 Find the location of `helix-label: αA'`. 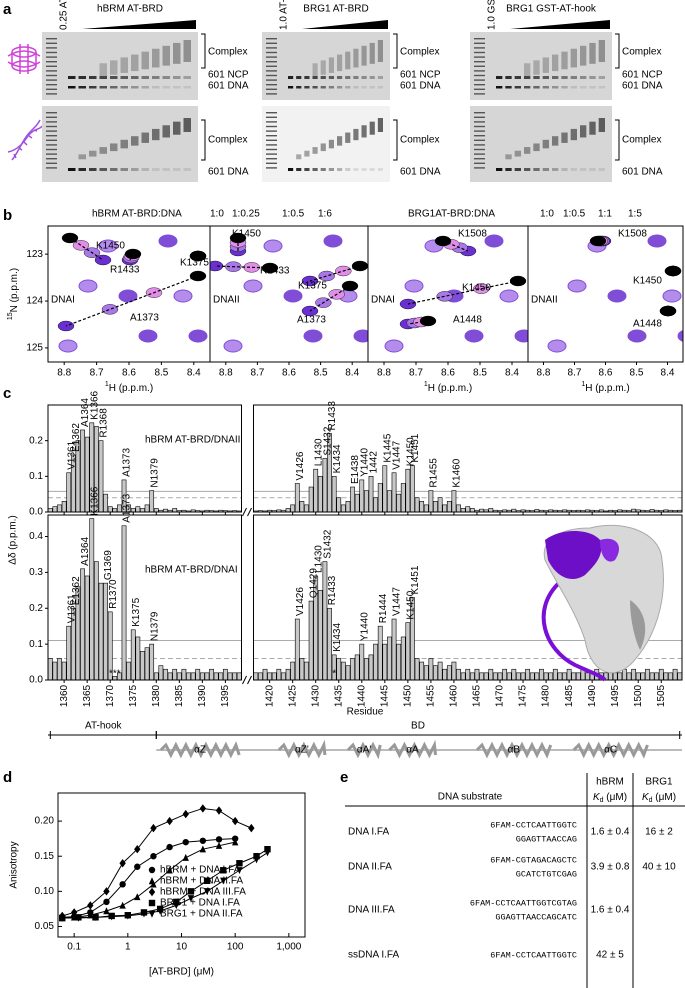

helix-label: αA' is located at coordinates (364, 750).